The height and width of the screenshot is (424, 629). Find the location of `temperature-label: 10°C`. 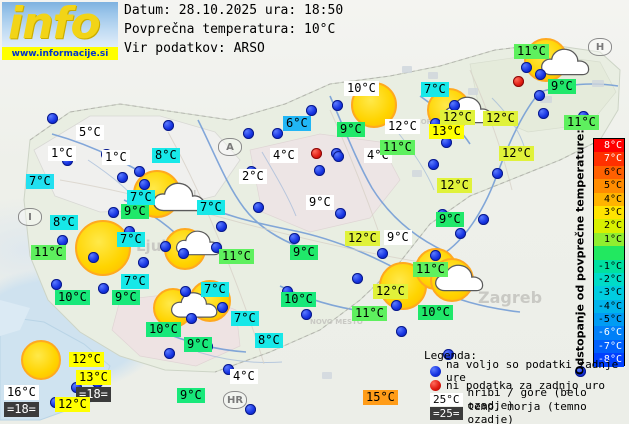

temperature-label: 10°C is located at coordinates (435, 312).